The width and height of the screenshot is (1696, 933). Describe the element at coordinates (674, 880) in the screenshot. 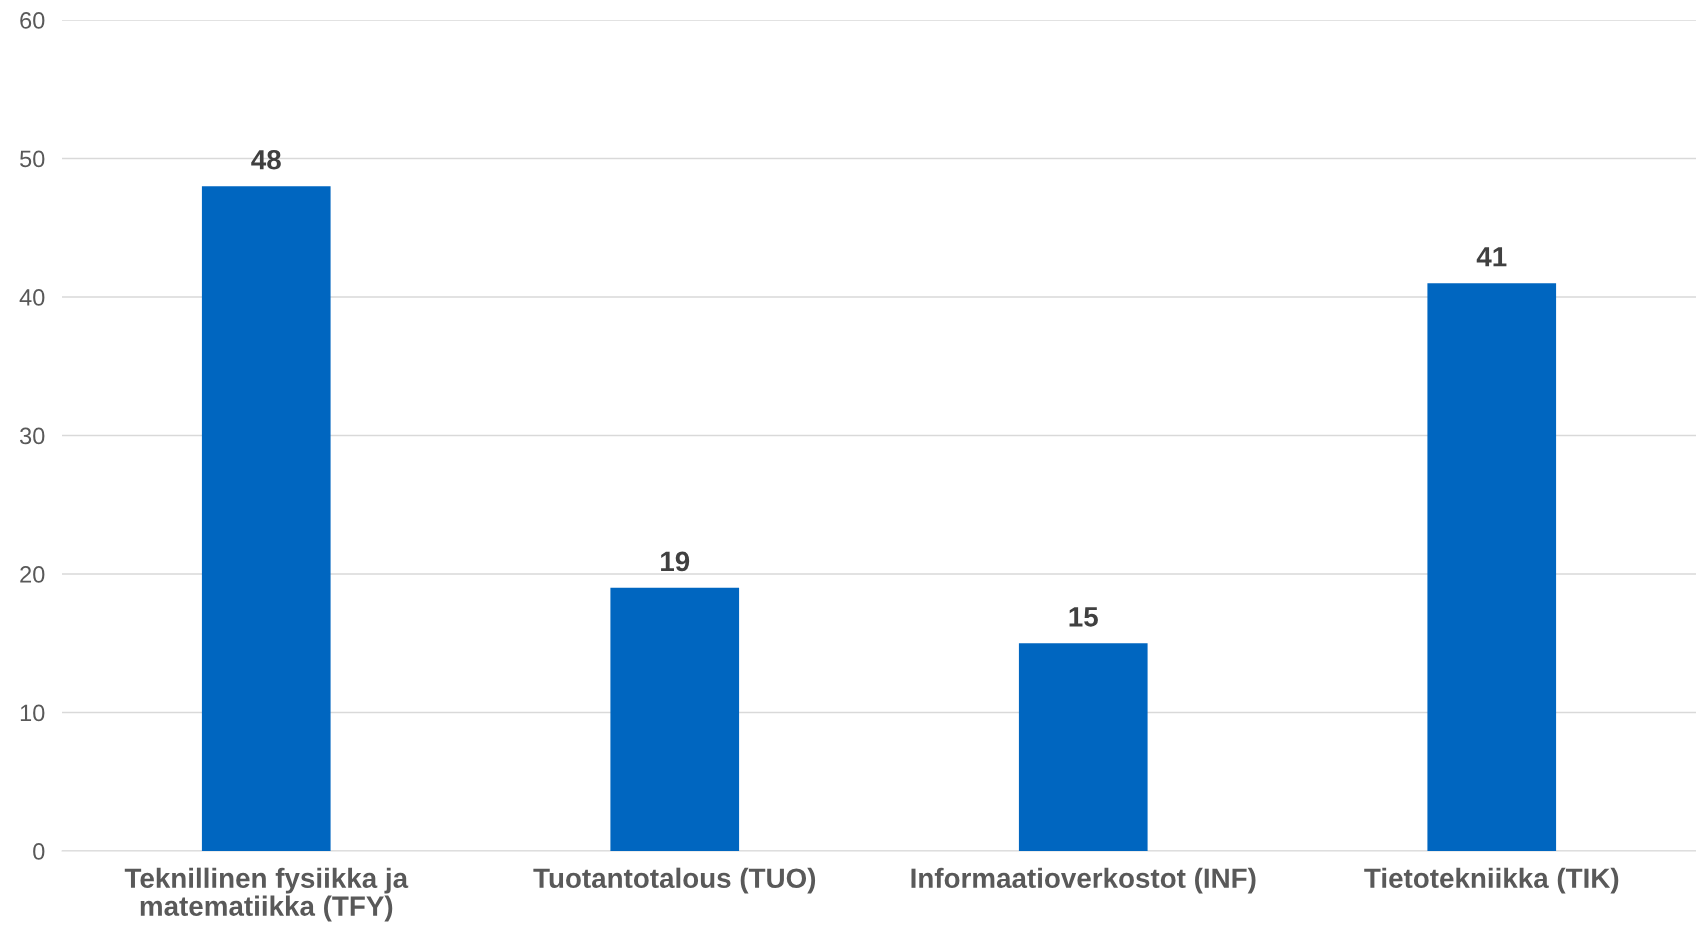

I see `x-tick-label: Tuotantotalous (TUO)` at that location.